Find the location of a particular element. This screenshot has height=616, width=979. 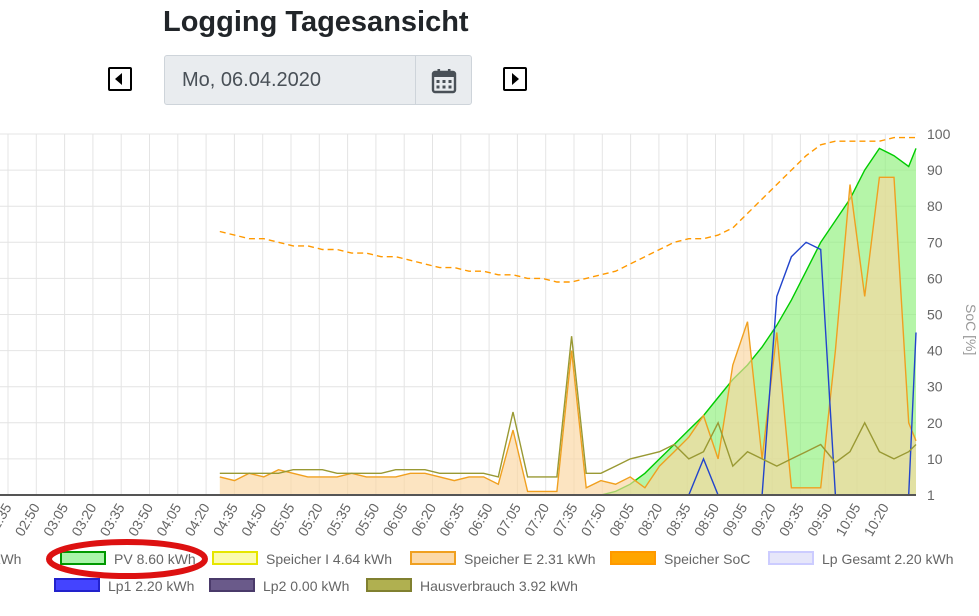

legend-label: Speicher I 4.64 kWh is located at coordinates (329, 559).